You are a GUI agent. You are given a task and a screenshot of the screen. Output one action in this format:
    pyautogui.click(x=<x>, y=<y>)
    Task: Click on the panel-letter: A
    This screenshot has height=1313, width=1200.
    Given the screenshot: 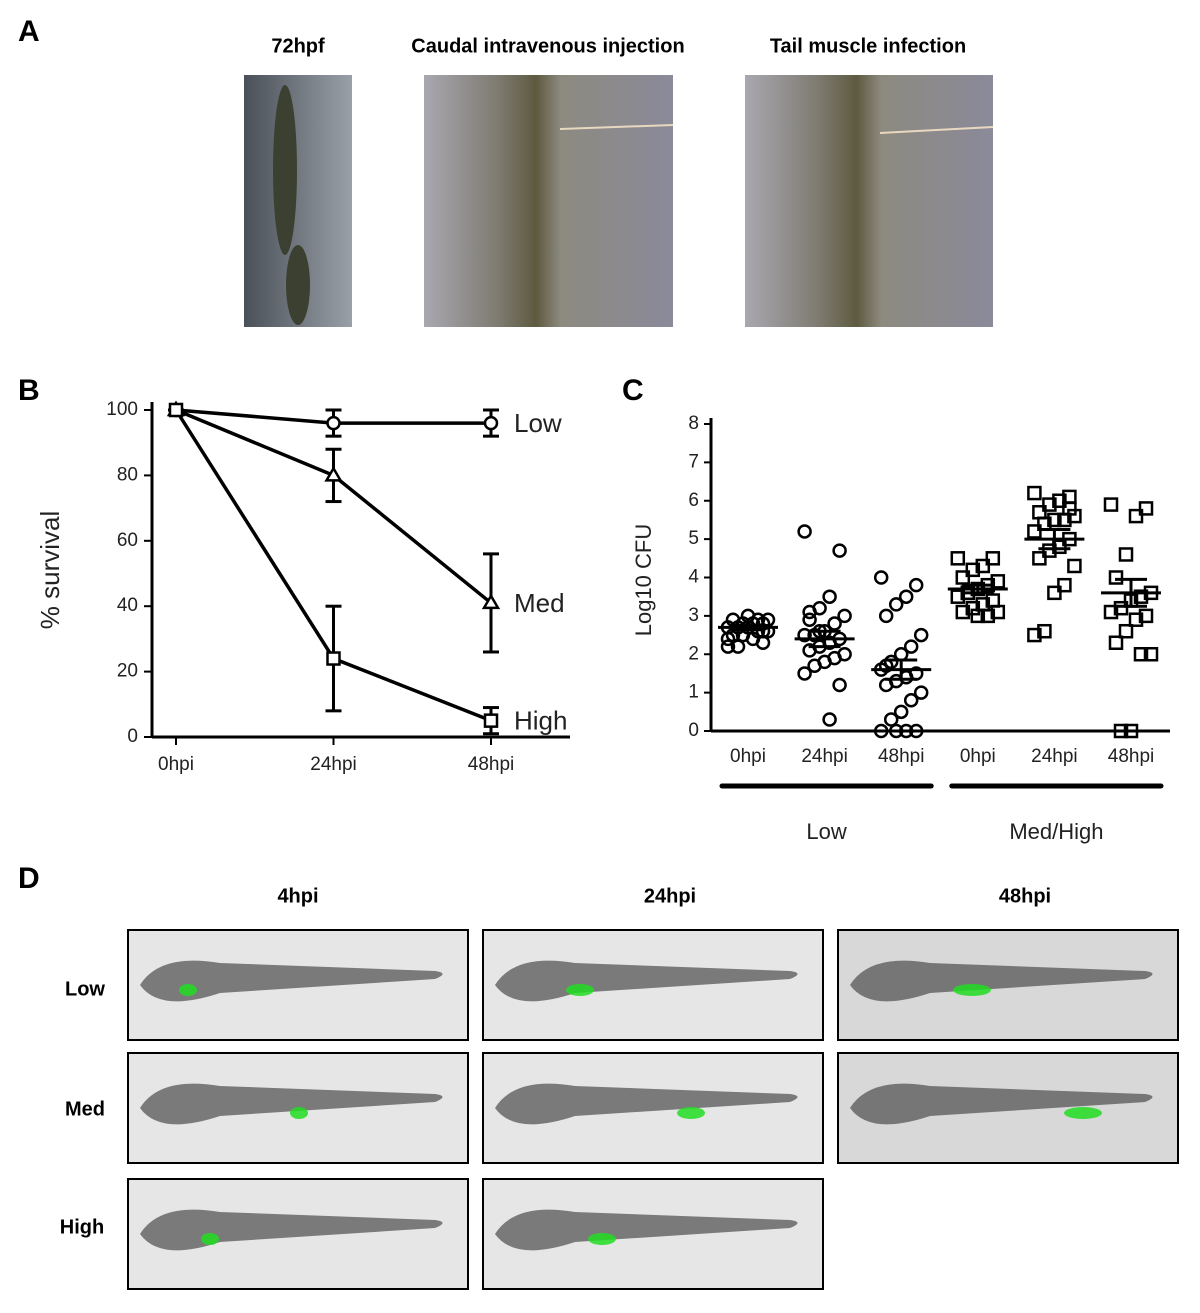 What is the action you would take?
    pyautogui.click(x=29, y=31)
    